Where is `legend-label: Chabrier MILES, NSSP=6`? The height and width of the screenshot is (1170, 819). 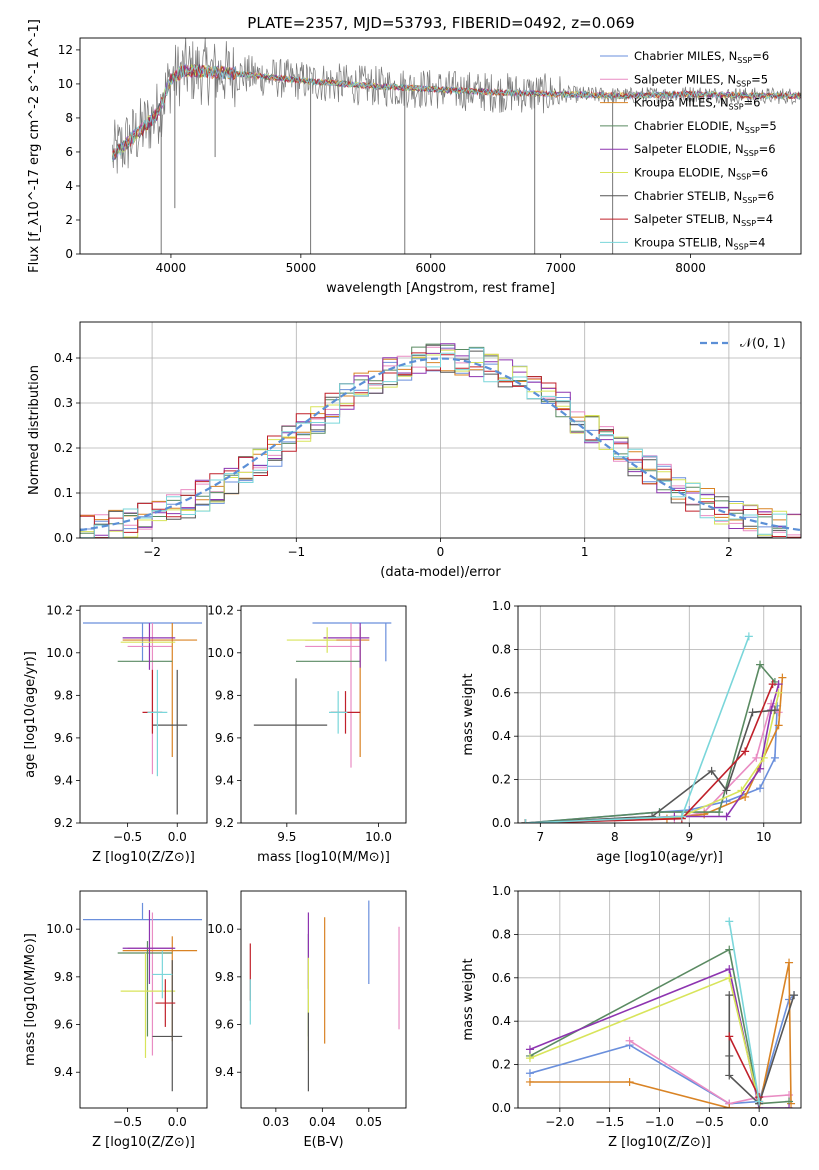
legend-label: Chabrier MILES, NSSP=6 is located at coordinates (701, 57).